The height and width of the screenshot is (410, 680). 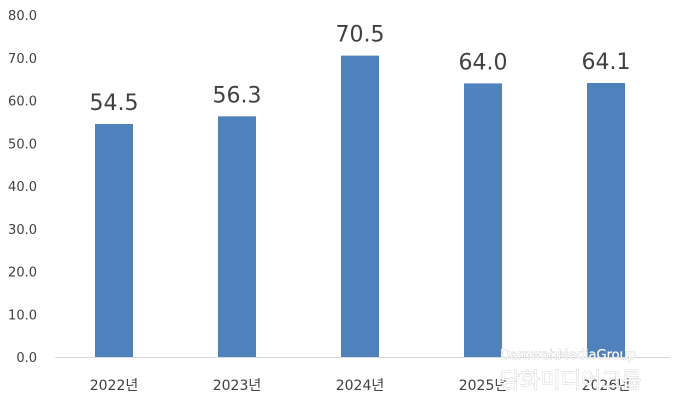 I want to click on x-category-label: 2026년, so click(x=606, y=386).